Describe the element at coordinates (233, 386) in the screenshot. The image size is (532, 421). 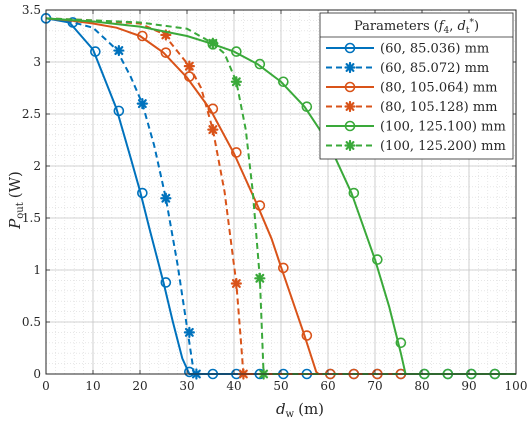
I see `x-tick-label: 40` at that location.